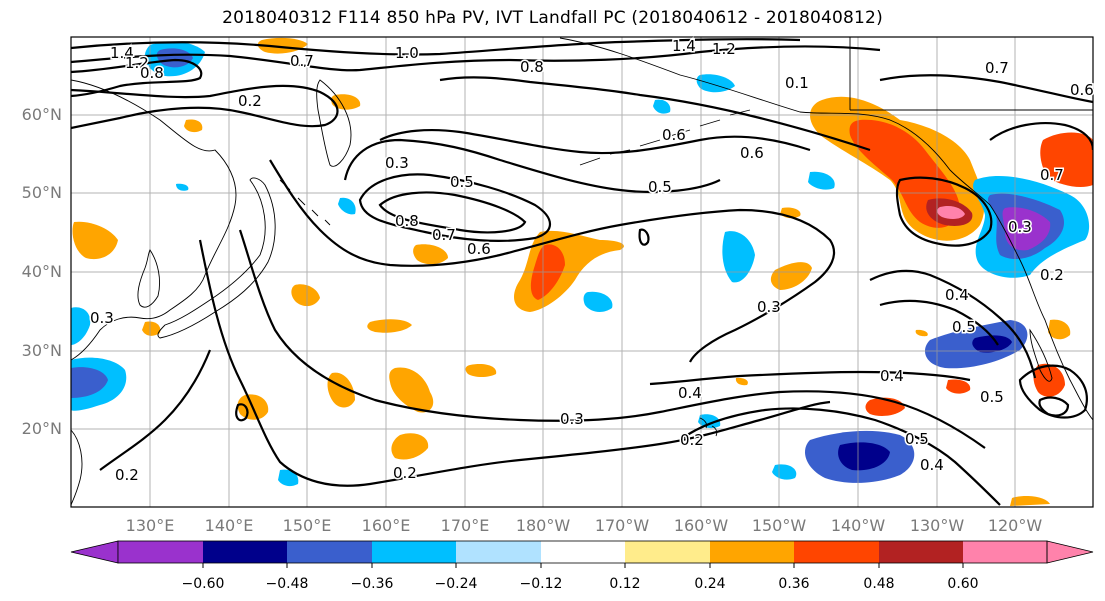  What do you see at coordinates (386, 525) in the screenshot?
I see `lon-label-160e: 160°E` at bounding box center [386, 525].